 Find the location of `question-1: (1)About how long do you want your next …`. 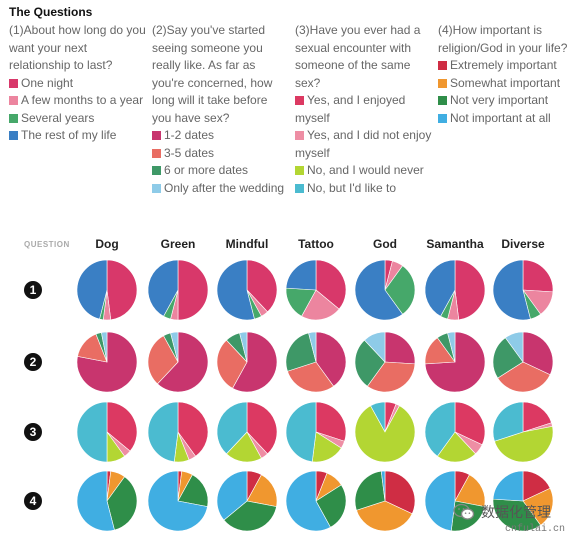

question-1: (1)About how long do you want your next … is located at coordinates (78, 83).